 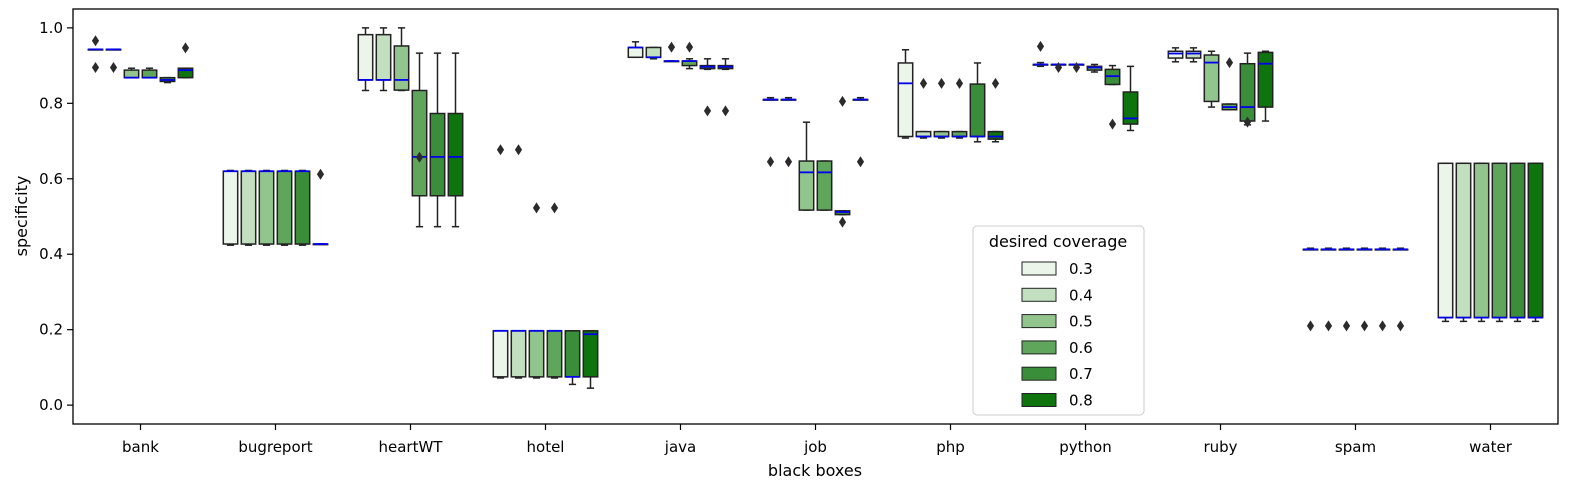 What do you see at coordinates (842, 161) in the screenshot?
I see `box-job-0.7` at bounding box center [842, 161].